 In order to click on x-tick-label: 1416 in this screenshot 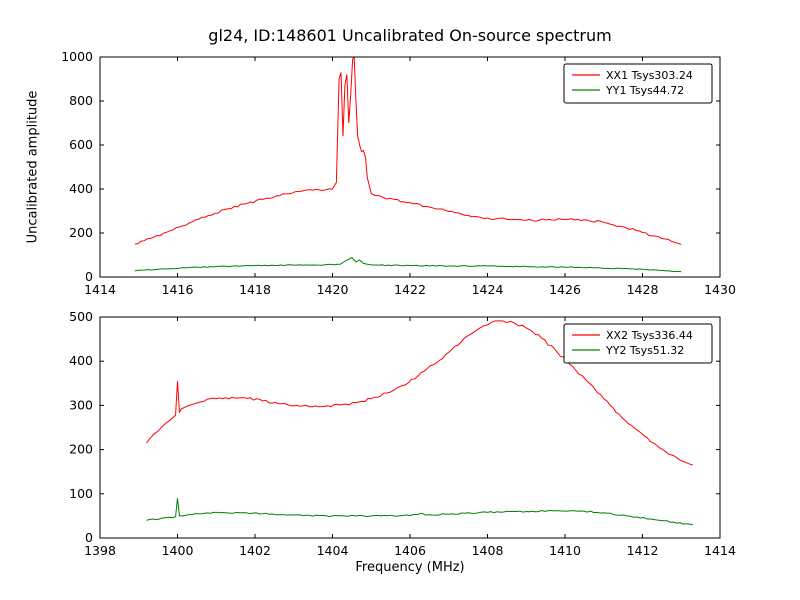, I will do `click(178, 289)`.